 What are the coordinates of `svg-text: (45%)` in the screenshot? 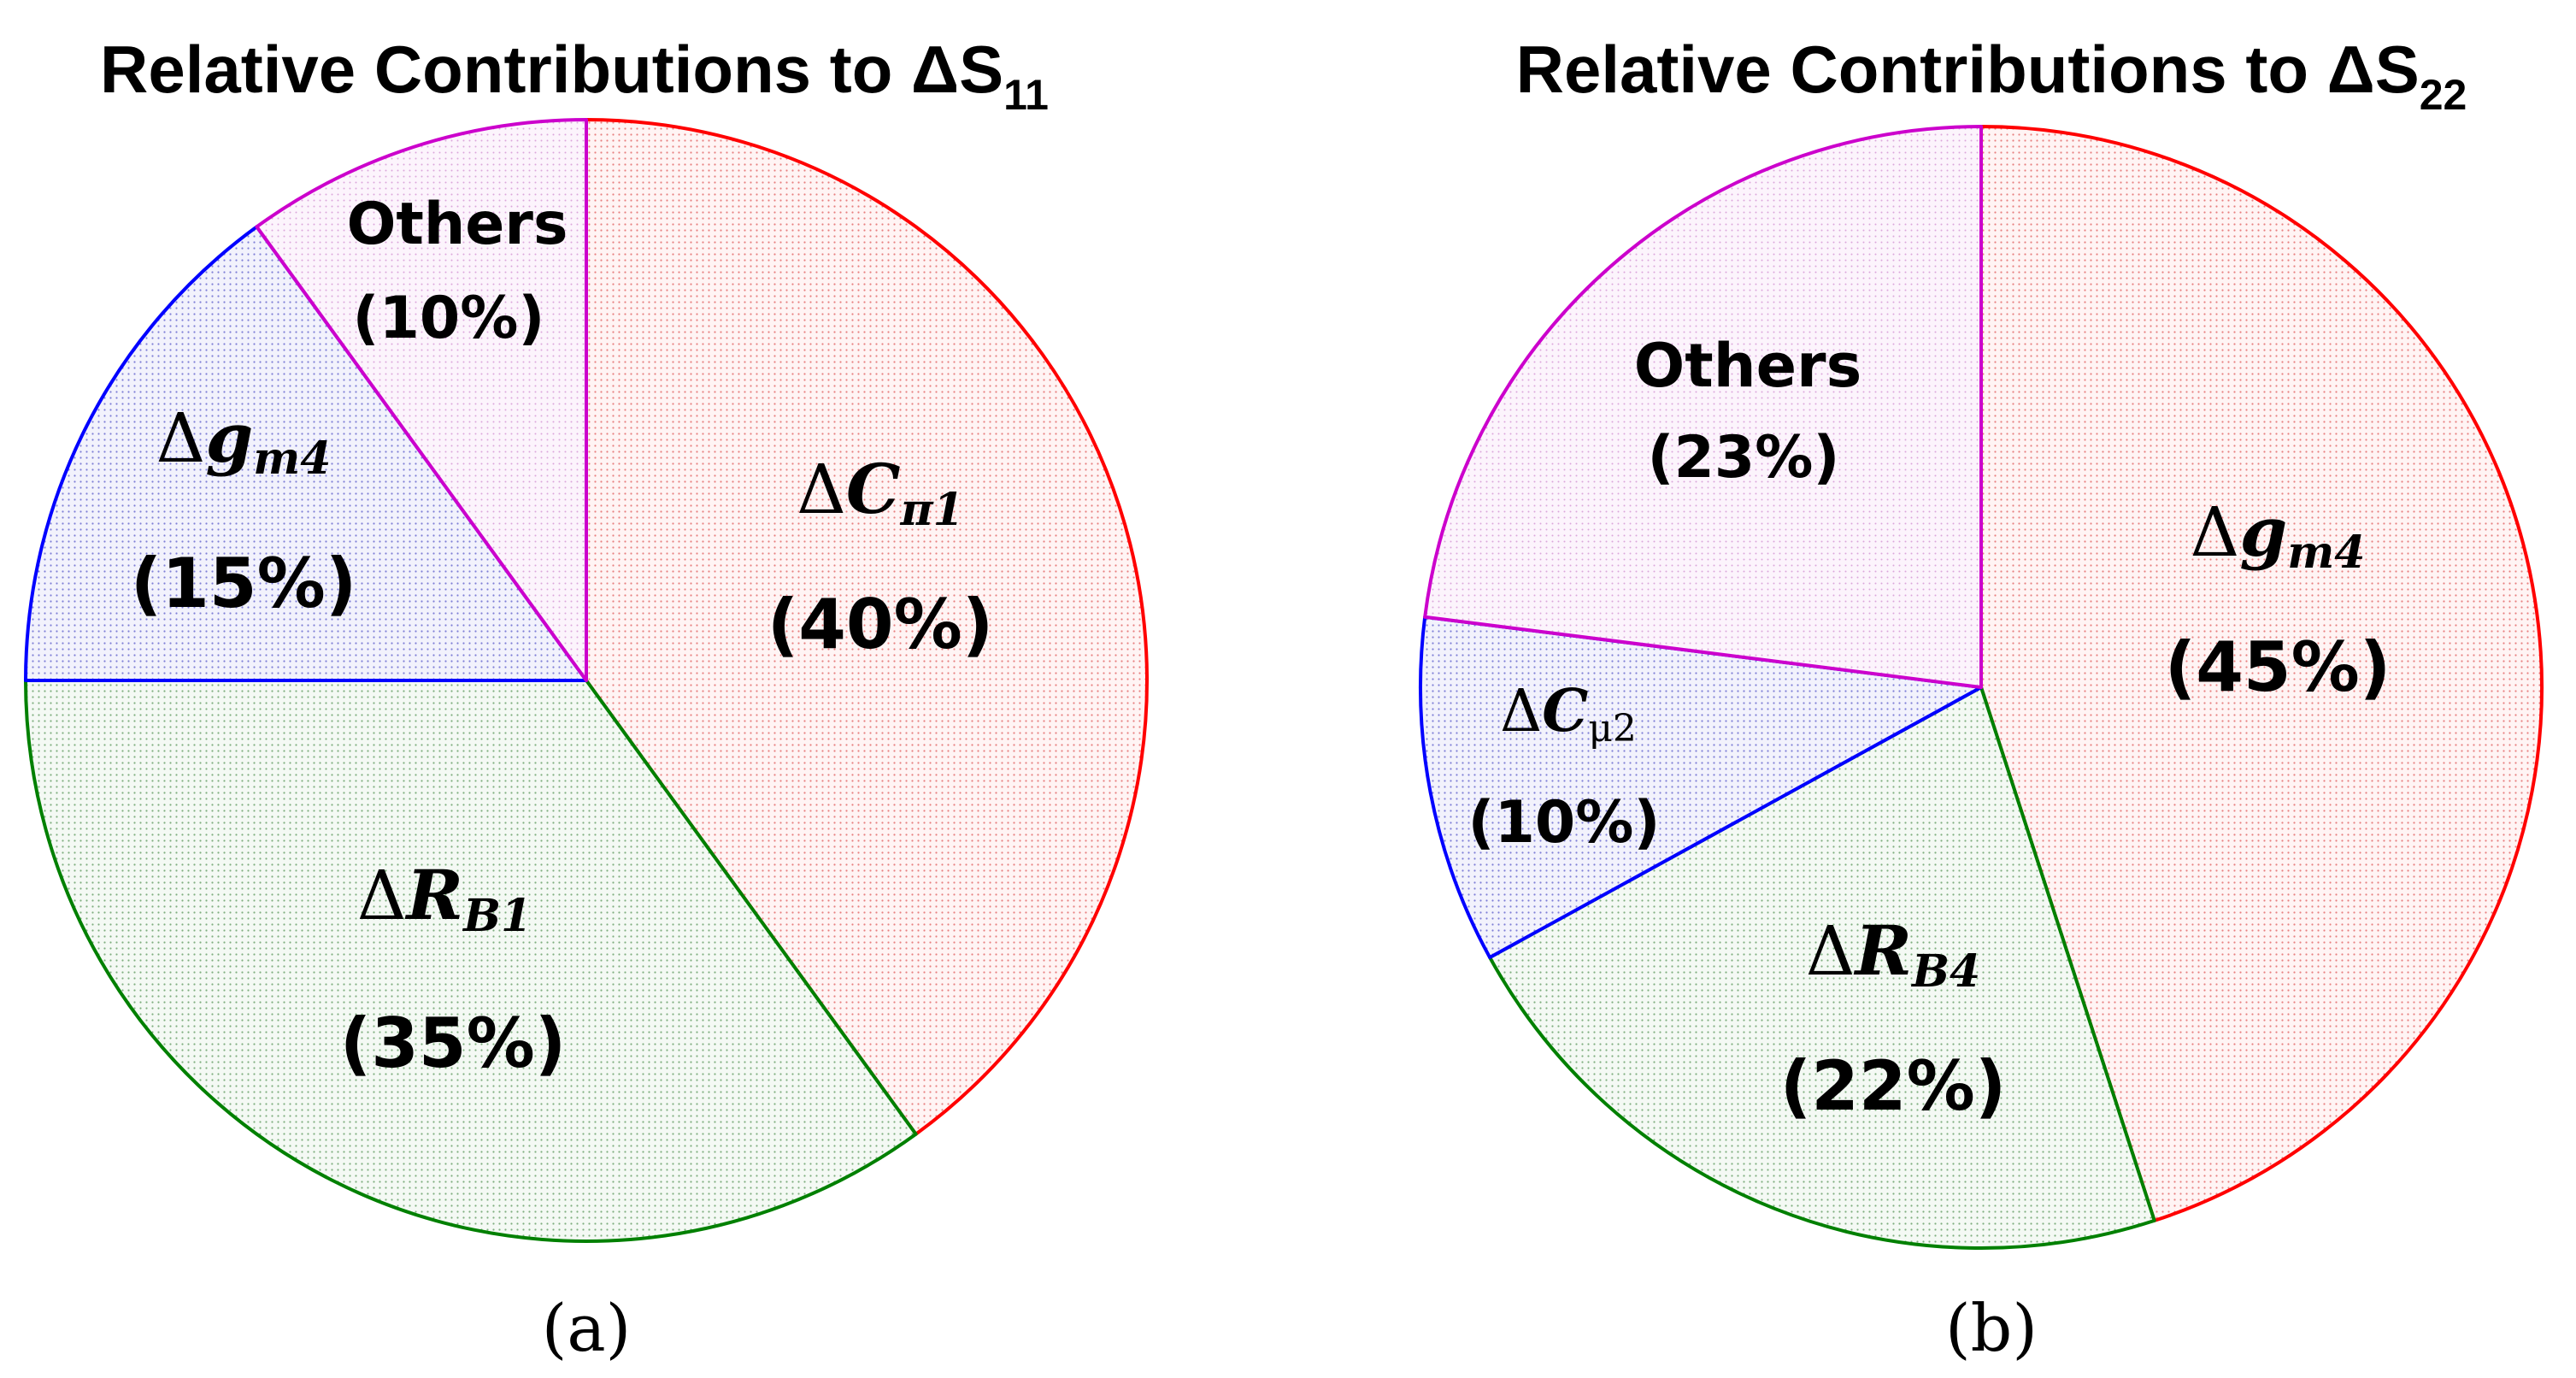 It's located at (2278, 667).